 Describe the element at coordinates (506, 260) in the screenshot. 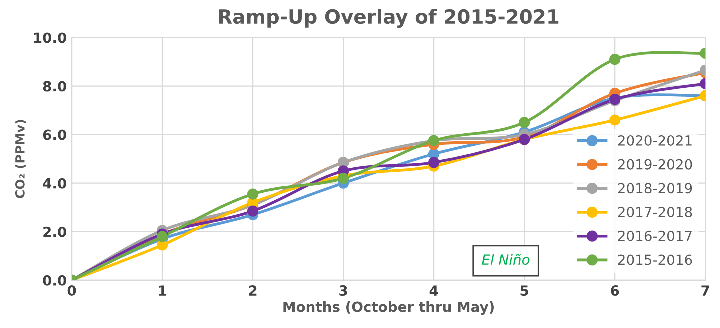

I see `annotation: El Niño` at that location.